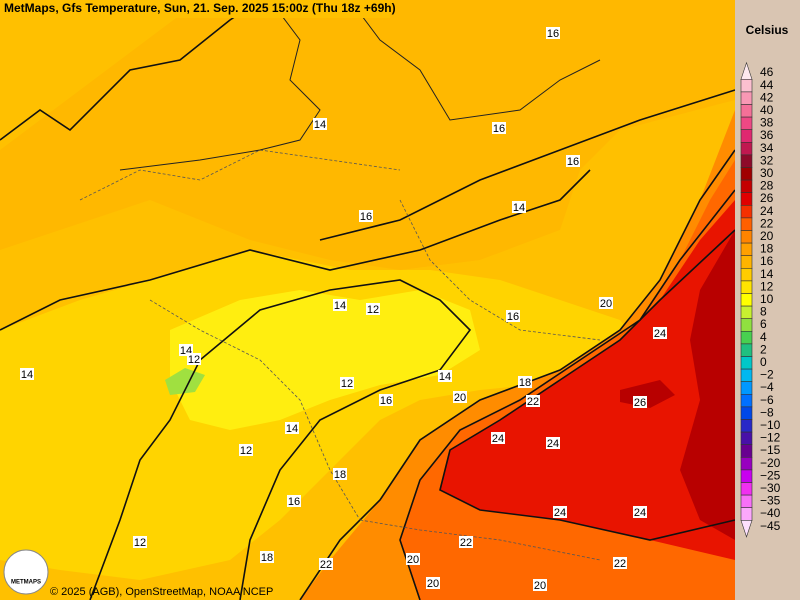  What do you see at coordinates (767, 236) in the screenshot?
I see `legend-label: 20` at bounding box center [767, 236].